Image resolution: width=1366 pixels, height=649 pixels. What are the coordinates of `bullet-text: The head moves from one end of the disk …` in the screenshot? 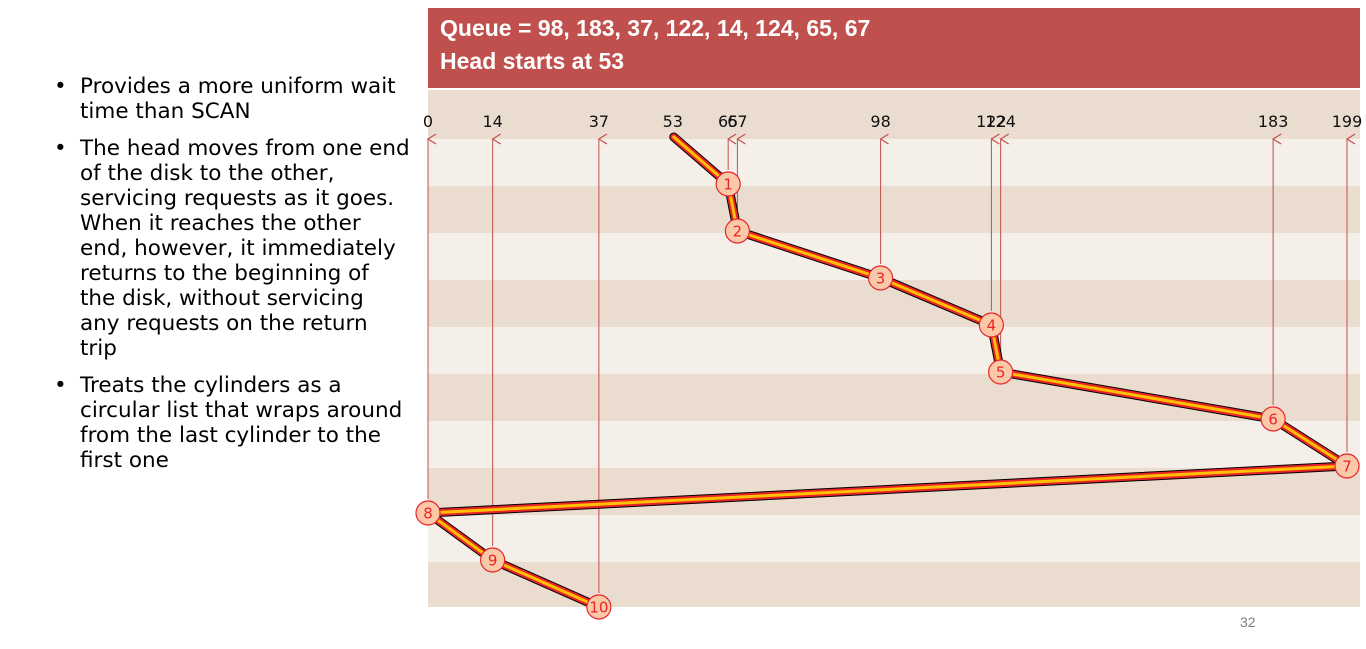 It's located at (245, 248).